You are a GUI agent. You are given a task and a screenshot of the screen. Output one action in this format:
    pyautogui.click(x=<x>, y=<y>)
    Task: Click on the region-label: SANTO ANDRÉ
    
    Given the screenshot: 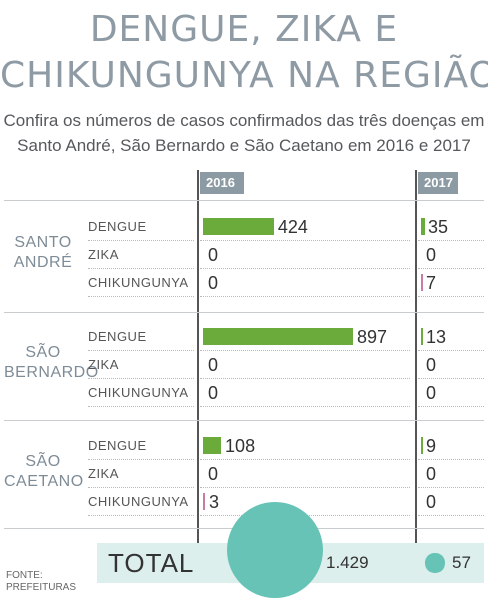 What is the action you would take?
    pyautogui.click(x=43, y=253)
    